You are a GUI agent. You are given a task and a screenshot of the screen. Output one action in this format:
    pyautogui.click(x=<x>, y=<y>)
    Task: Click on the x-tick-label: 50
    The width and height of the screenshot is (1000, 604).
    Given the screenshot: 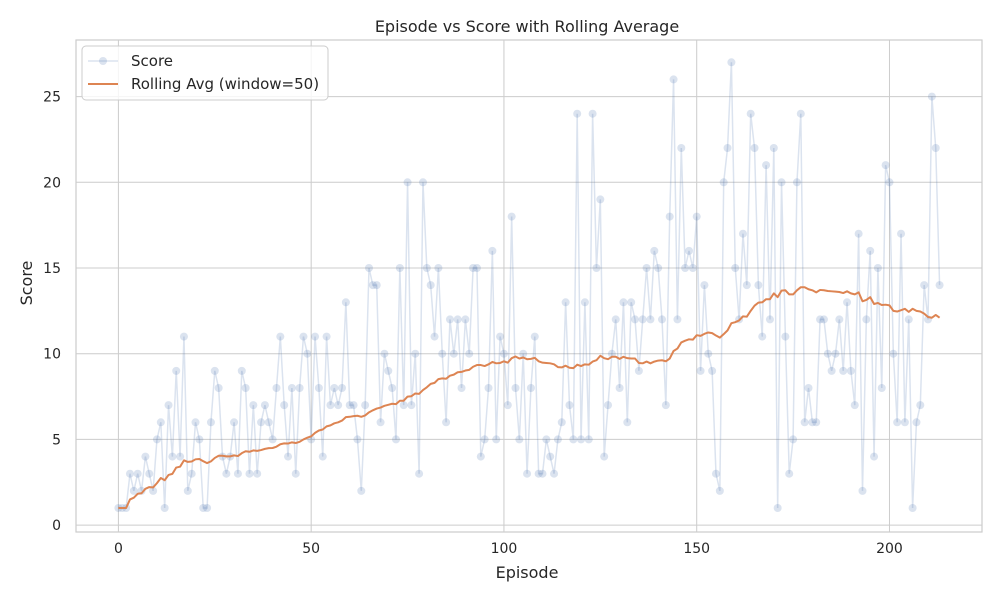 What is the action you would take?
    pyautogui.click(x=311, y=549)
    